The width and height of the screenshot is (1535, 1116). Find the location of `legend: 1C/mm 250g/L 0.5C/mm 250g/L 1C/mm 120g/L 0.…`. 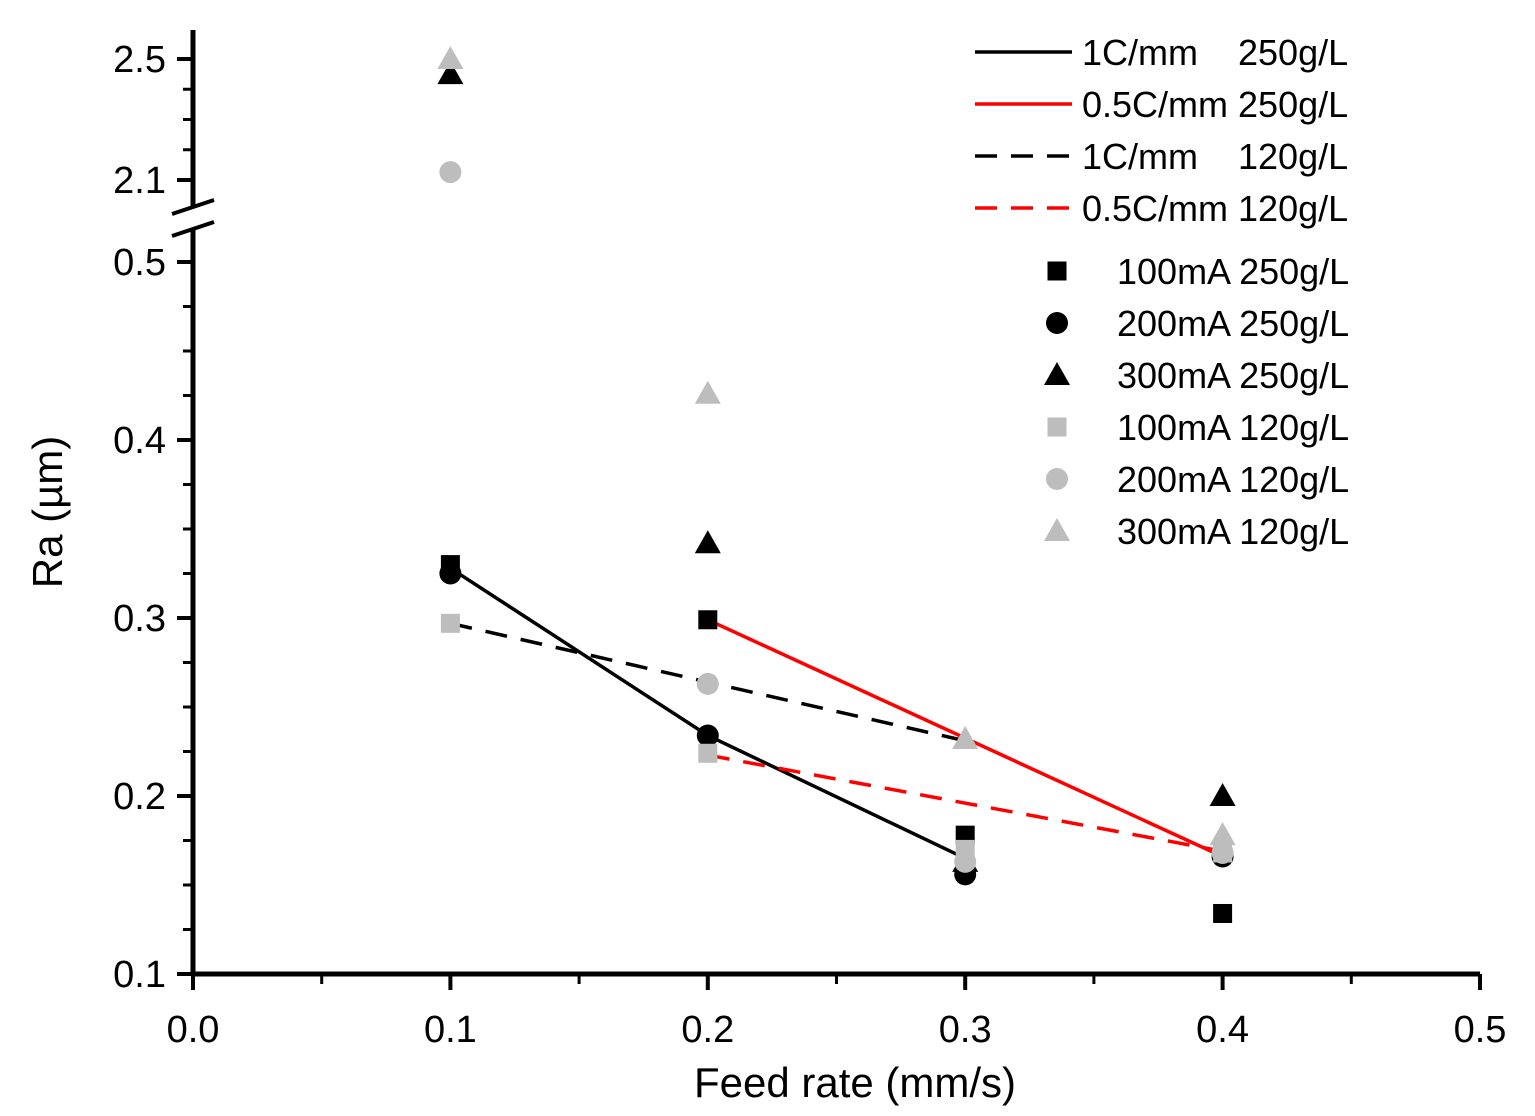

legend: 1C/mm 250g/L 0.5C/mm 250g/L 1C/mm 120g/L 0.… is located at coordinates (1162, 292).